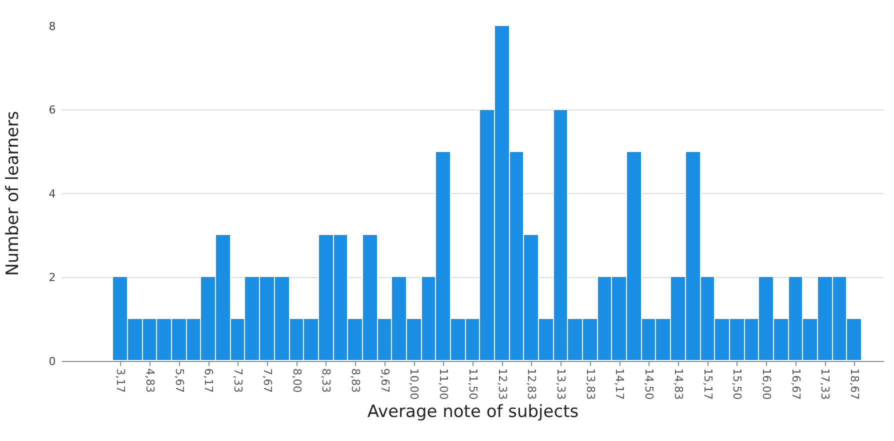 The image size is (894, 441). Describe the element at coordinates (267, 380) in the screenshot. I see `x-tick-label: 7,67` at that location.